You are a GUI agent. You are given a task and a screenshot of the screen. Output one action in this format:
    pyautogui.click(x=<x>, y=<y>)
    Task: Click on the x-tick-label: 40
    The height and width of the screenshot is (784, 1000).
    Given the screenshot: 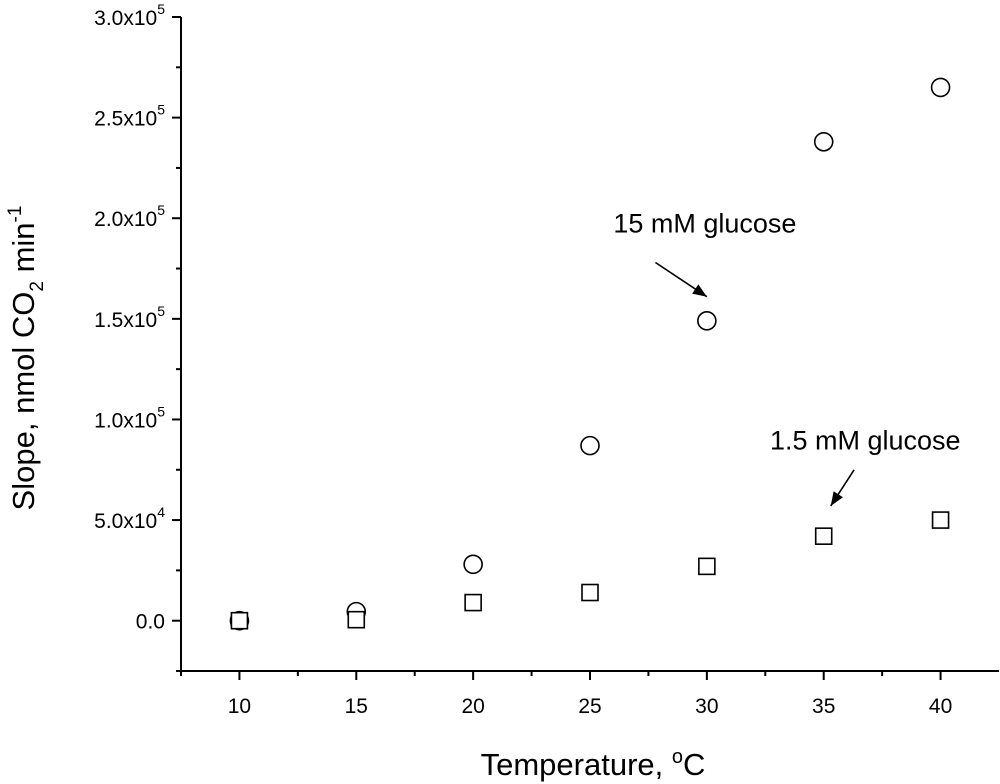 What is the action you would take?
    pyautogui.click(x=940, y=706)
    